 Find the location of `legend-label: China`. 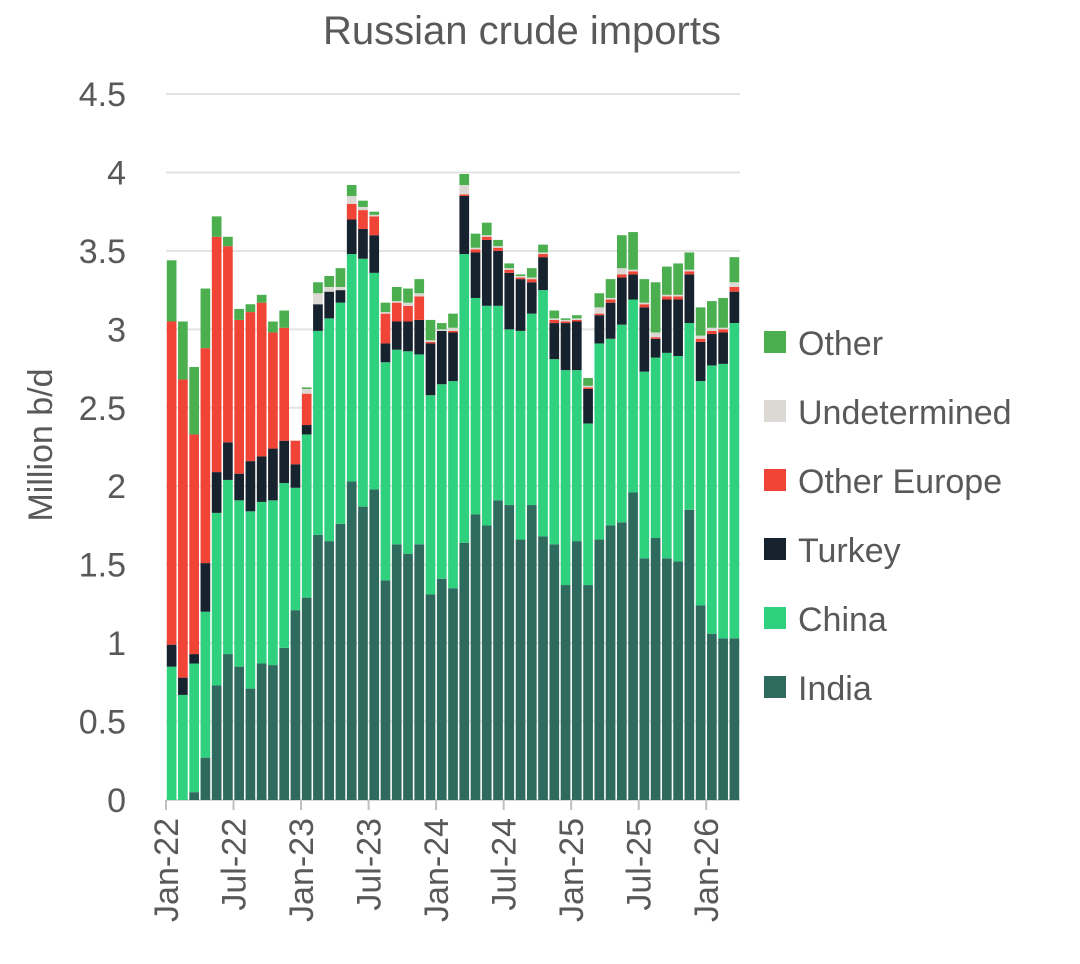

legend-label: China is located at coordinates (842, 620).